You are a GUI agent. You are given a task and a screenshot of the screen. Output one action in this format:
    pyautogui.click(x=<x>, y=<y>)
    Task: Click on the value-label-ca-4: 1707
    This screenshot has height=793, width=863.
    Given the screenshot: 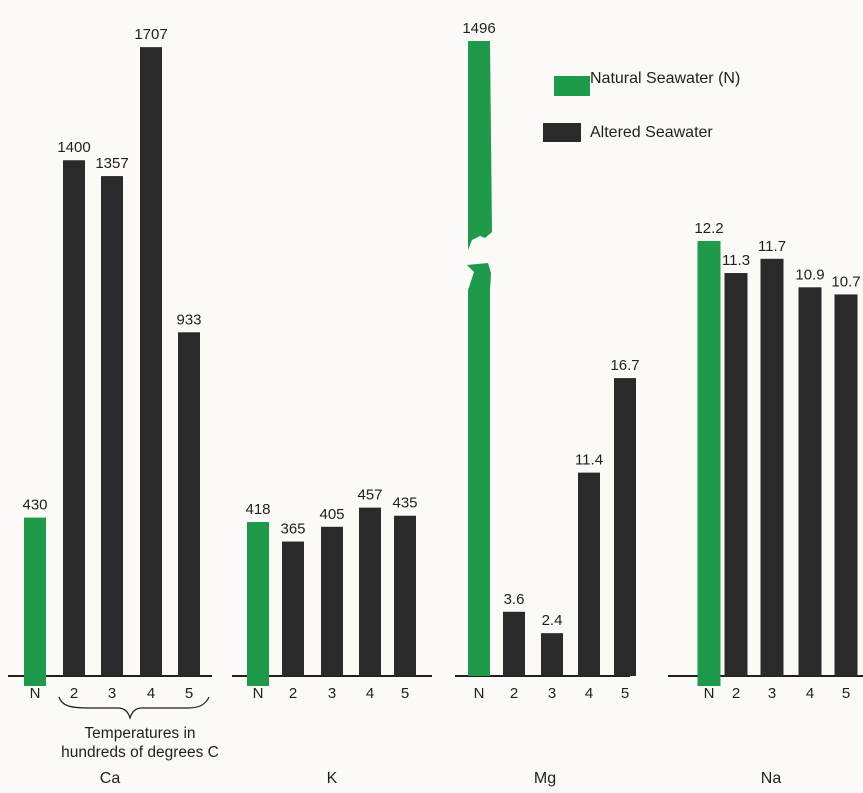 What is the action you would take?
    pyautogui.click(x=150, y=34)
    